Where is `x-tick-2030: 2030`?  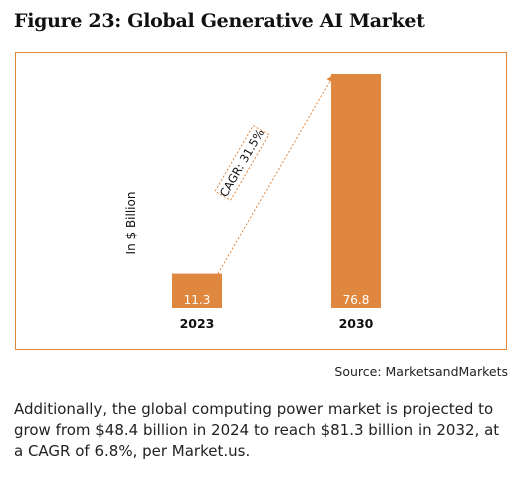
x-tick-2030: 2030 is located at coordinates (356, 323).